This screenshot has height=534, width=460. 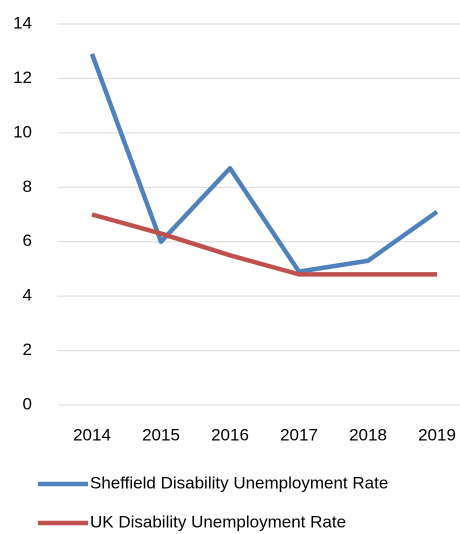 What do you see at coordinates (27, 403) in the screenshot?
I see `y-tick-label: 0` at bounding box center [27, 403].